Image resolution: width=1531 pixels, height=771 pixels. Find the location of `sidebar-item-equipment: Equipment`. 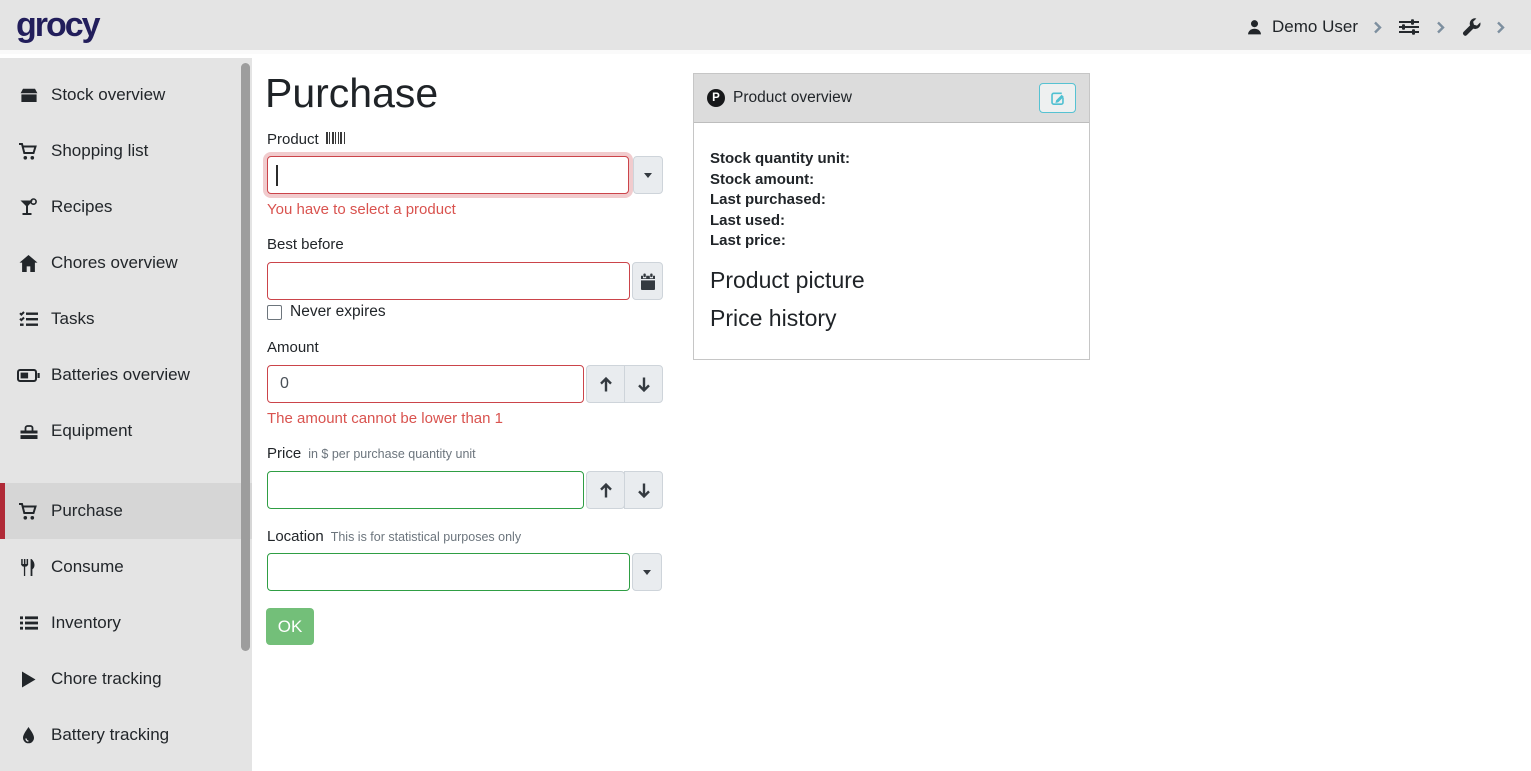

sidebar-item-equipment: Equipment is located at coordinates (126, 431).